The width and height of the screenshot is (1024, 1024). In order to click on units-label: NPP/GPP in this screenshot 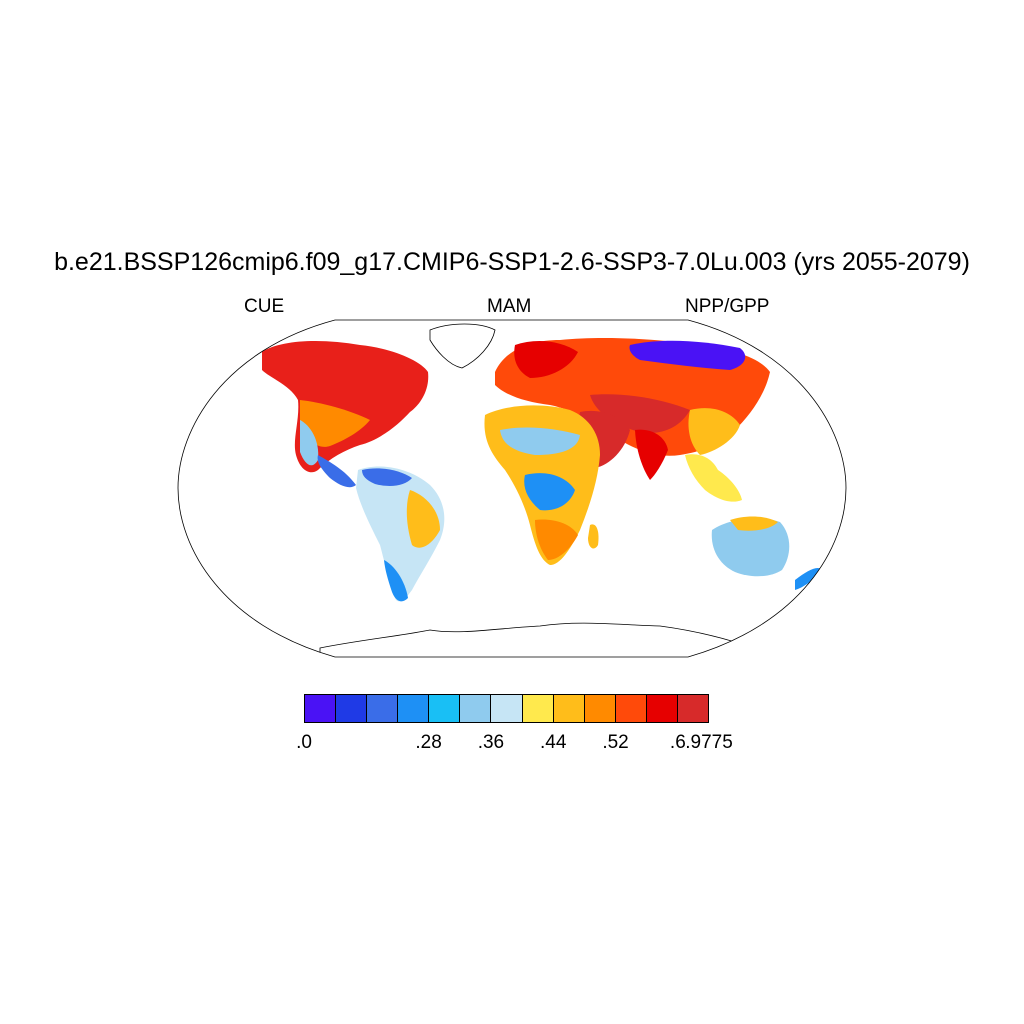, I will do `click(727, 306)`.